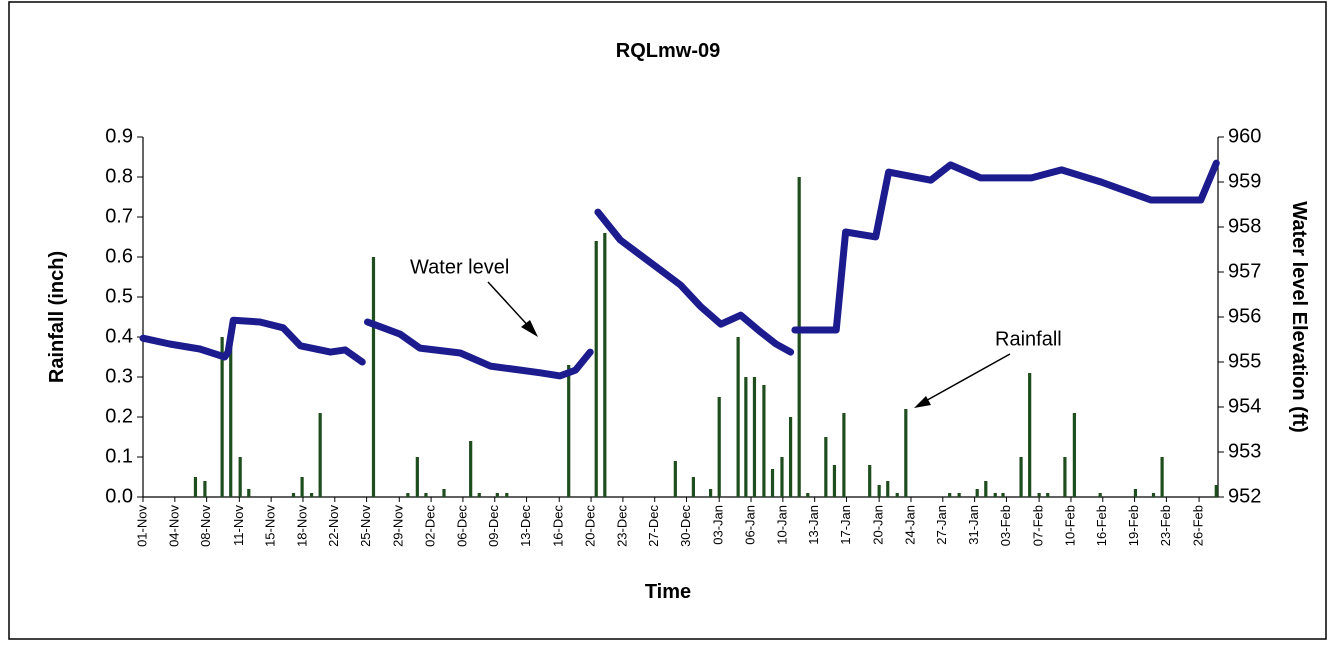  Describe the element at coordinates (909, 525) in the screenshot. I see `x-tick-label: 24-Jan` at that location.